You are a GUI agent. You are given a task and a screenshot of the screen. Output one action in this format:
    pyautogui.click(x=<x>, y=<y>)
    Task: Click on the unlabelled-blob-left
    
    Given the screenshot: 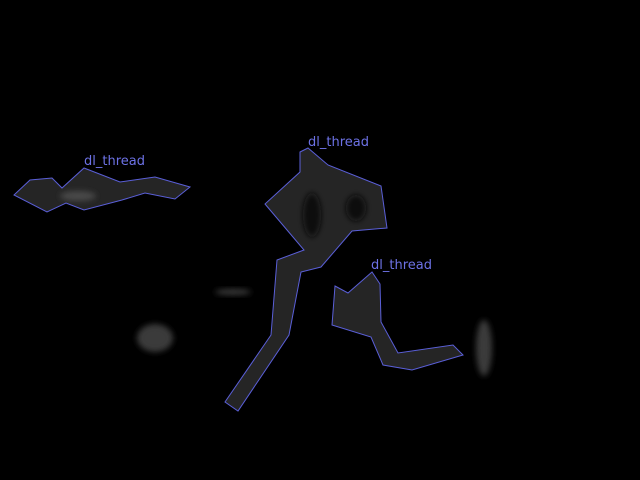 What is the action you would take?
    pyautogui.click(x=155, y=338)
    